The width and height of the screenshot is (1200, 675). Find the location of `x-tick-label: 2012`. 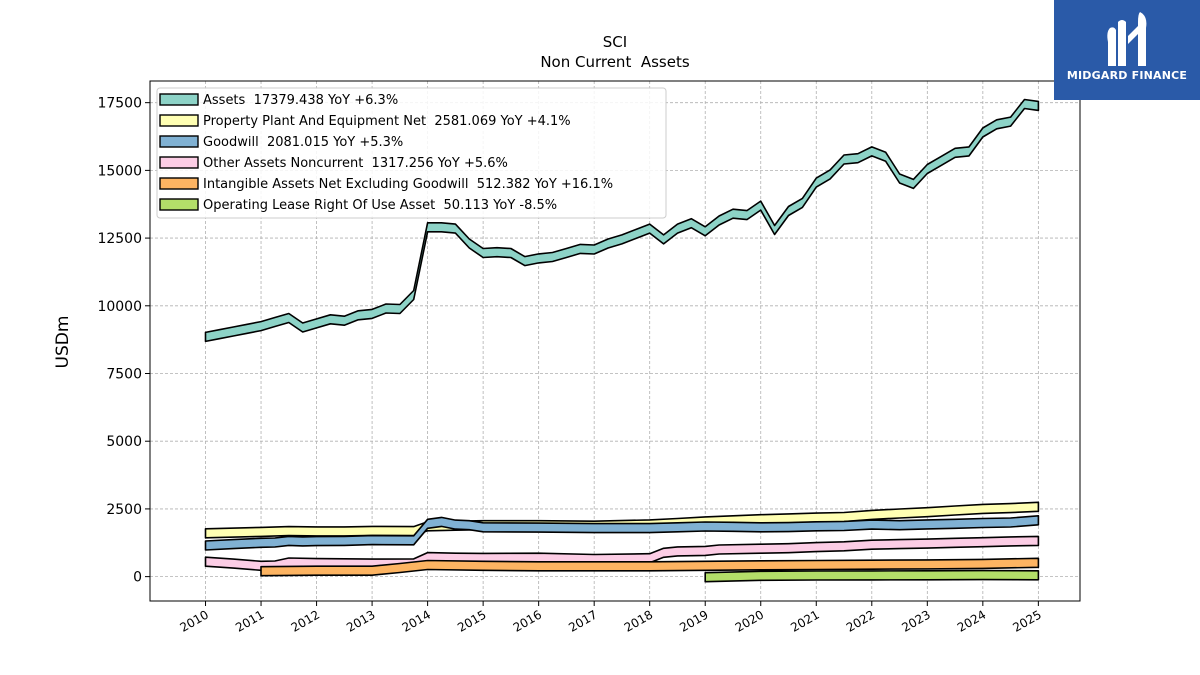

x-tick-label: 2012 is located at coordinates (305, 620).